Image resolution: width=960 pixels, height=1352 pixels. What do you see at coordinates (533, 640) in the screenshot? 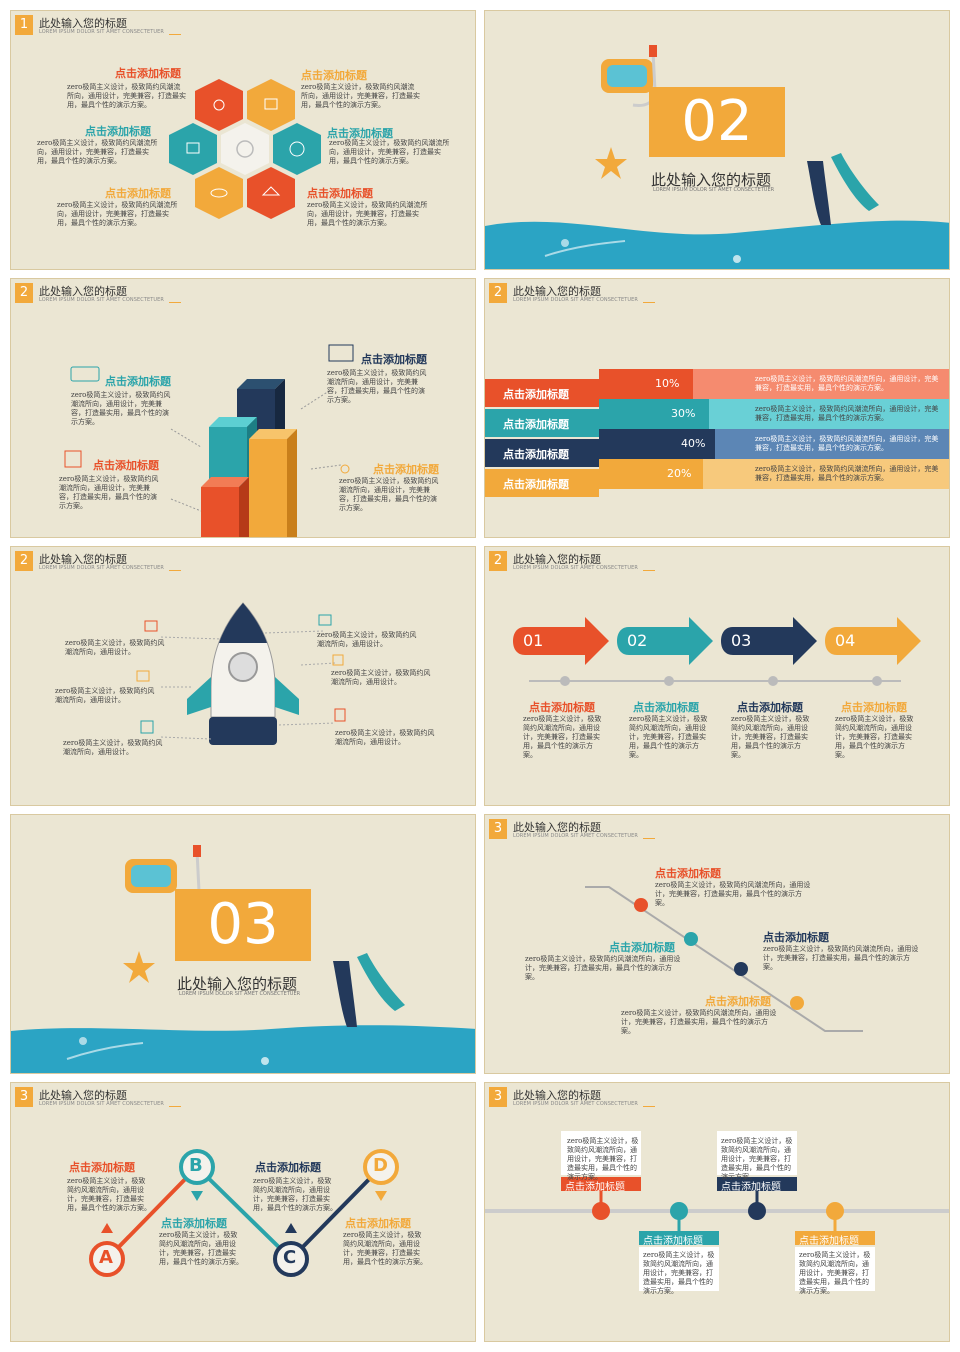
I see `arrow-number: 01` at bounding box center [533, 640].